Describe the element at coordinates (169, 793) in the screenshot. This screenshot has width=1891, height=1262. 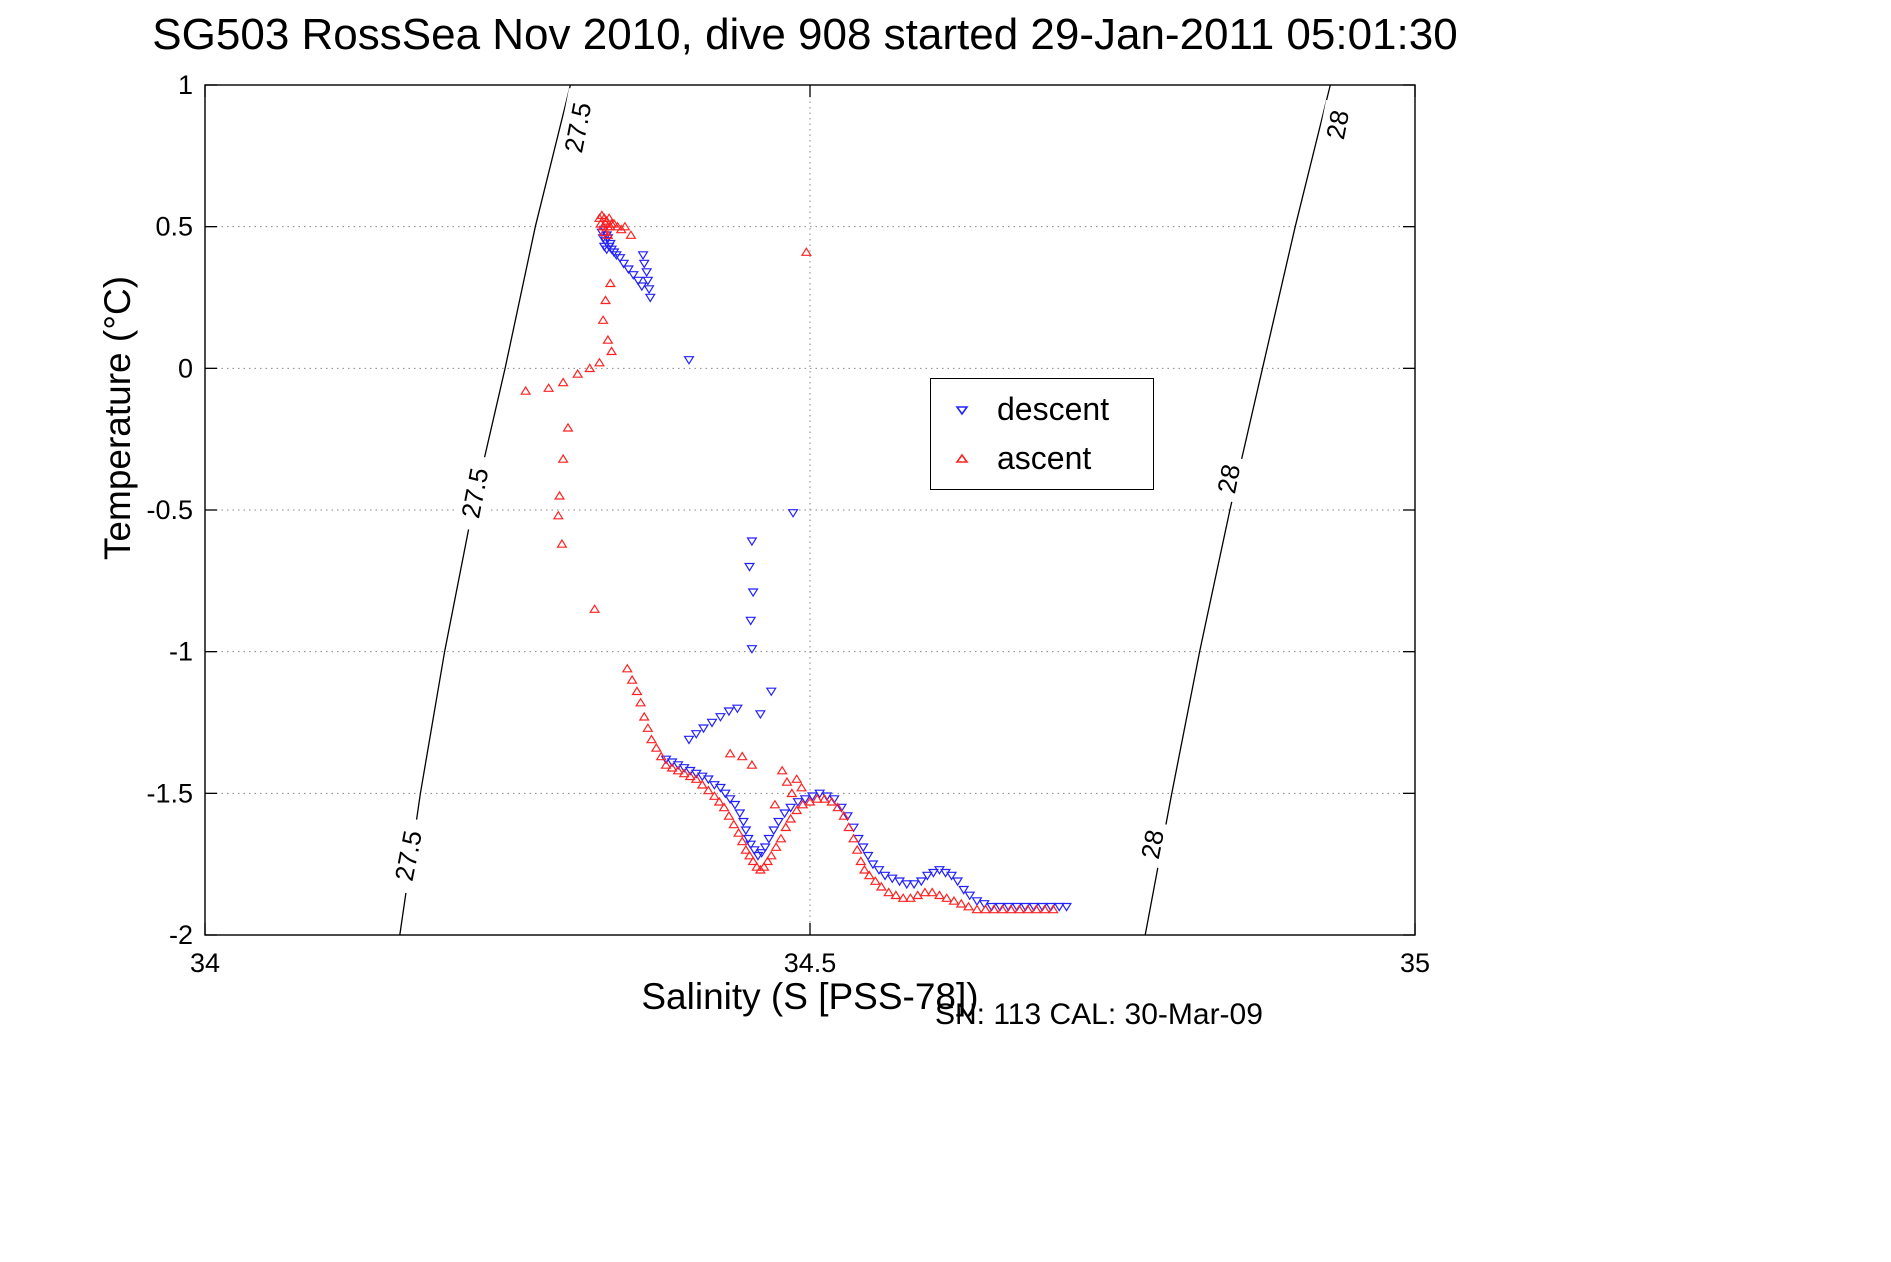
I see `y-tick-label: -1.5` at that location.